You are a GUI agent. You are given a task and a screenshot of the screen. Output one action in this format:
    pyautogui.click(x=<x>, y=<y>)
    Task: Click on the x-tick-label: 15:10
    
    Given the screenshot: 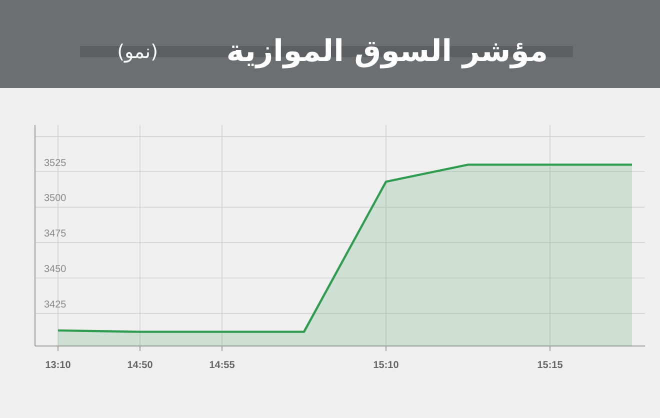 What is the action you would take?
    pyautogui.click(x=386, y=365)
    